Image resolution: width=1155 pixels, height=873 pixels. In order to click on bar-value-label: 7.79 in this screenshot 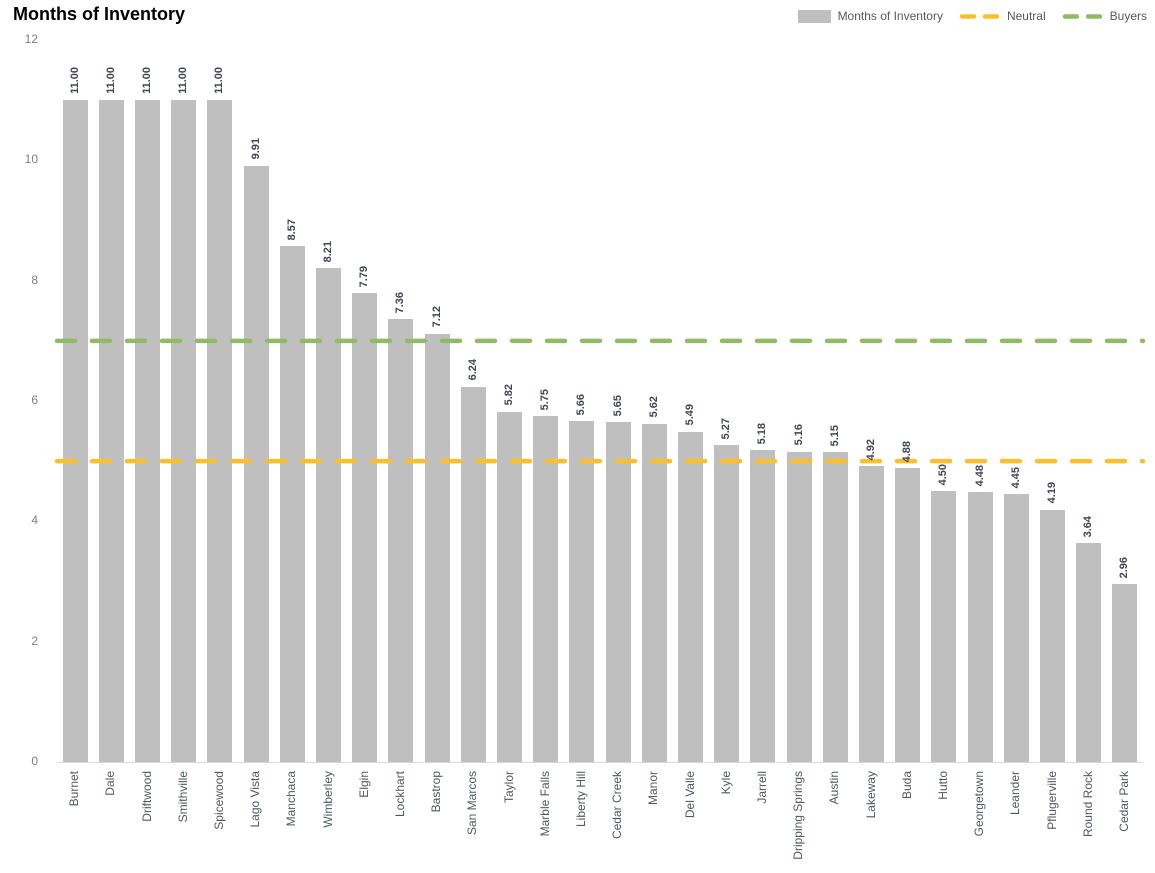, I will do `click(364, 276)`.